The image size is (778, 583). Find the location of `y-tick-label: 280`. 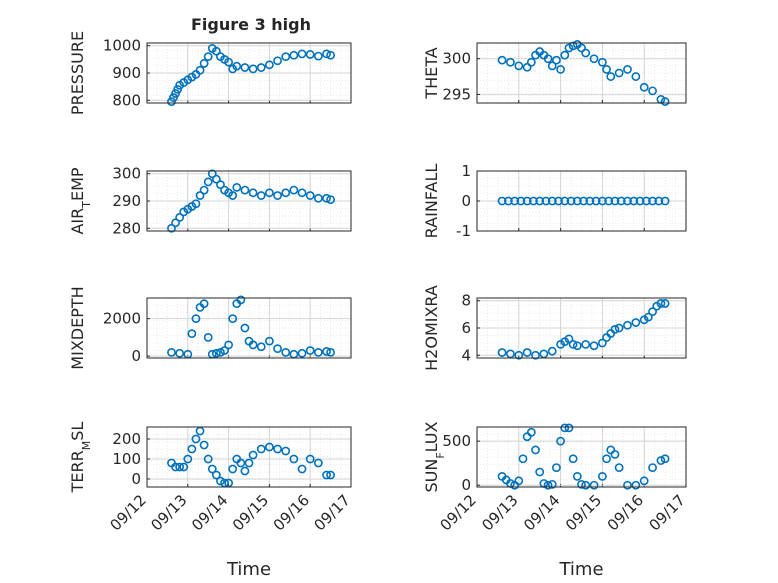

y-tick-label: 280 is located at coordinates (126, 228).